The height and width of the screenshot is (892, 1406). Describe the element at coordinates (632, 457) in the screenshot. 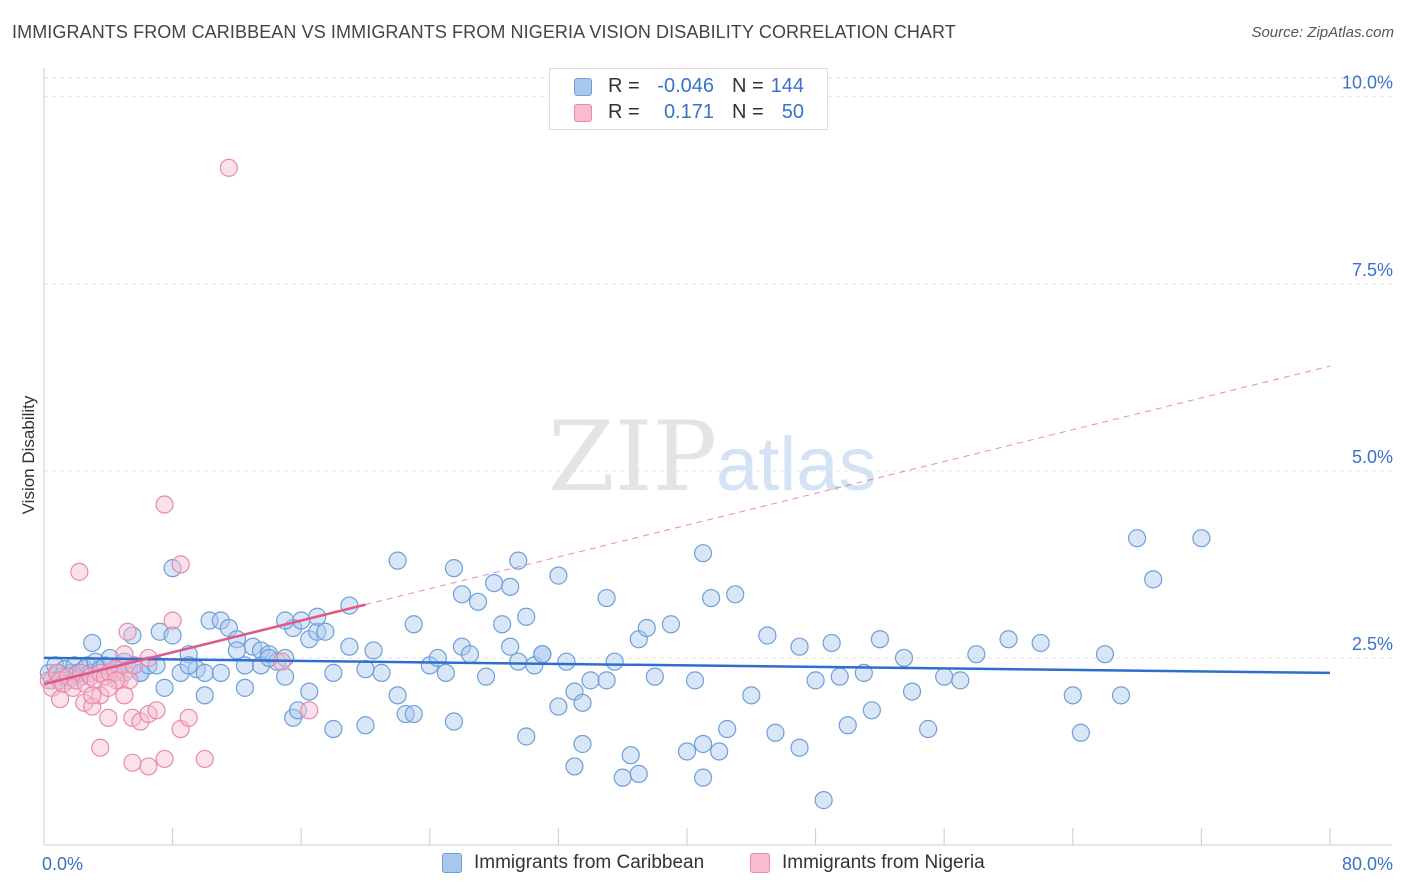

I see `watermark-zip: ZIP` at that location.